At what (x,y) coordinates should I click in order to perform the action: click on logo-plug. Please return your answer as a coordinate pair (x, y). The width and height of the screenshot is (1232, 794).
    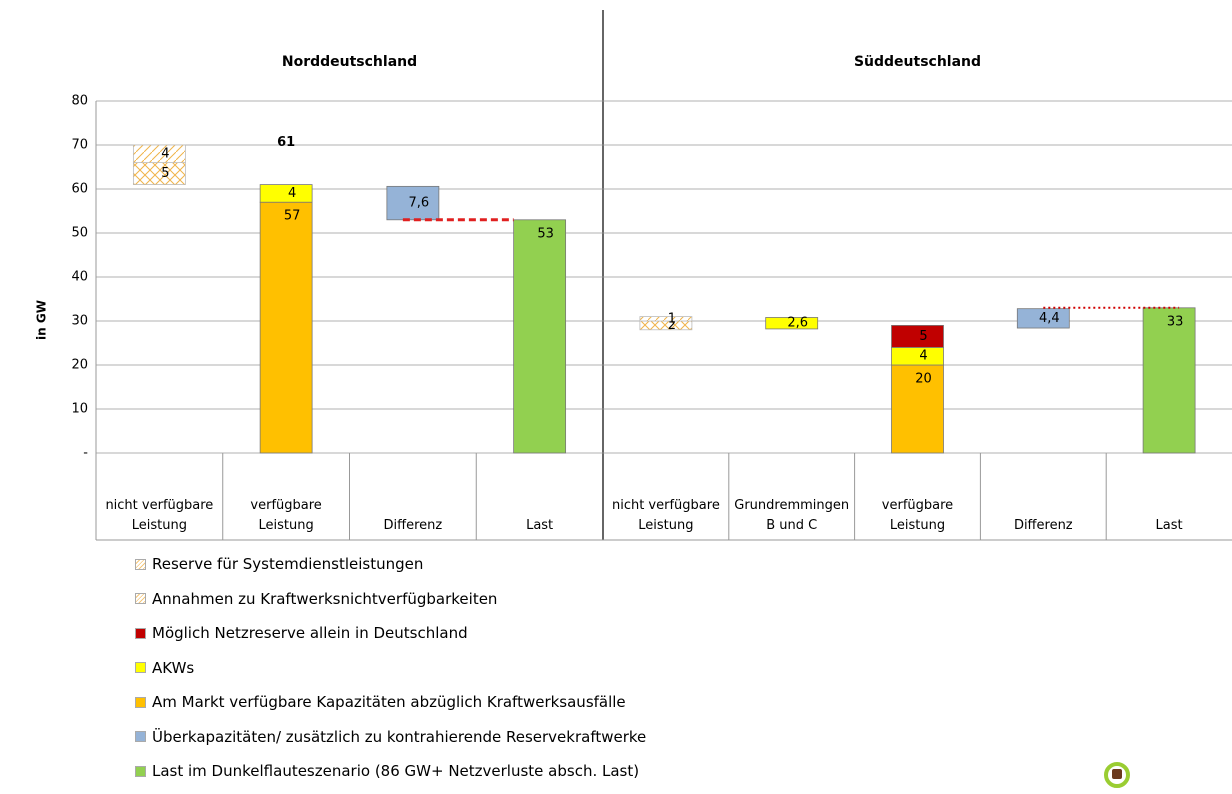
    Looking at the image, I should click on (1117, 774).